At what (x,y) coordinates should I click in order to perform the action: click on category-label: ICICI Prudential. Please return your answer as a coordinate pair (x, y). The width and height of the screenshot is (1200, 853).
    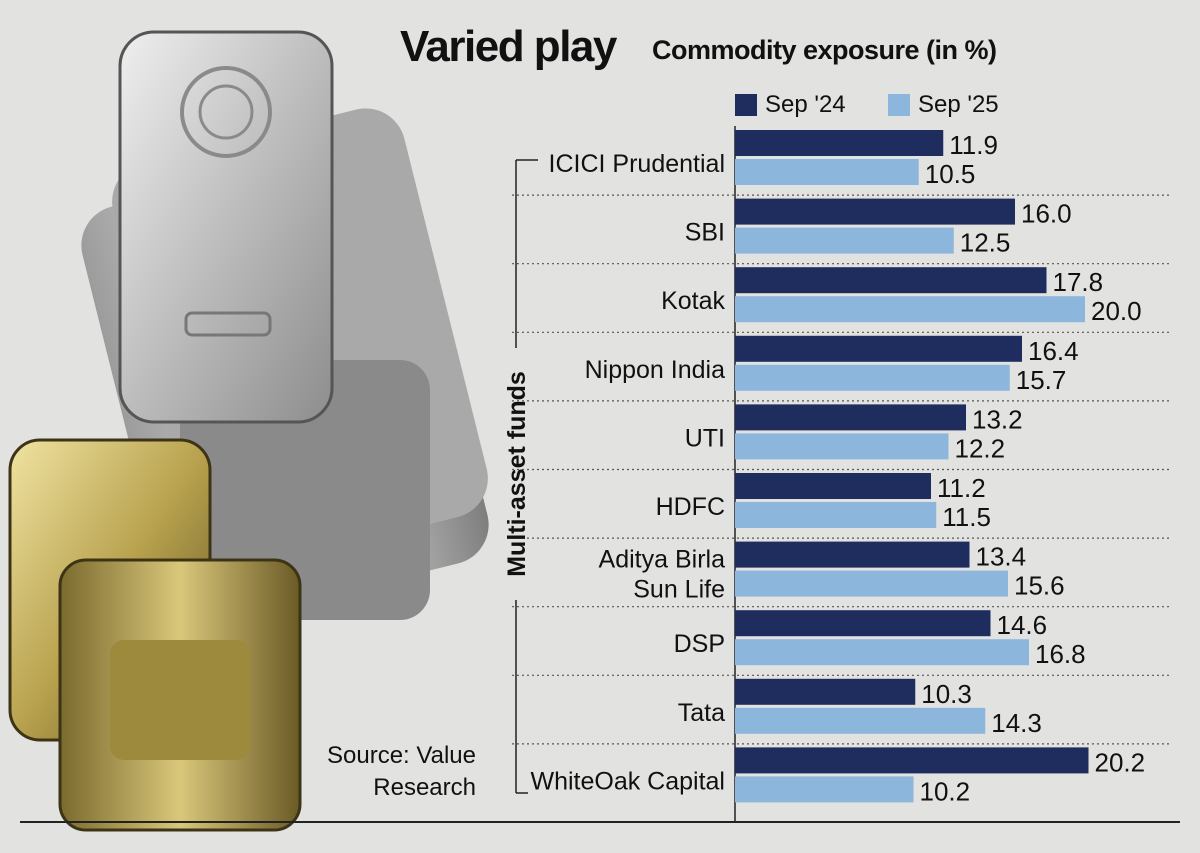
    Looking at the image, I should click on (637, 164).